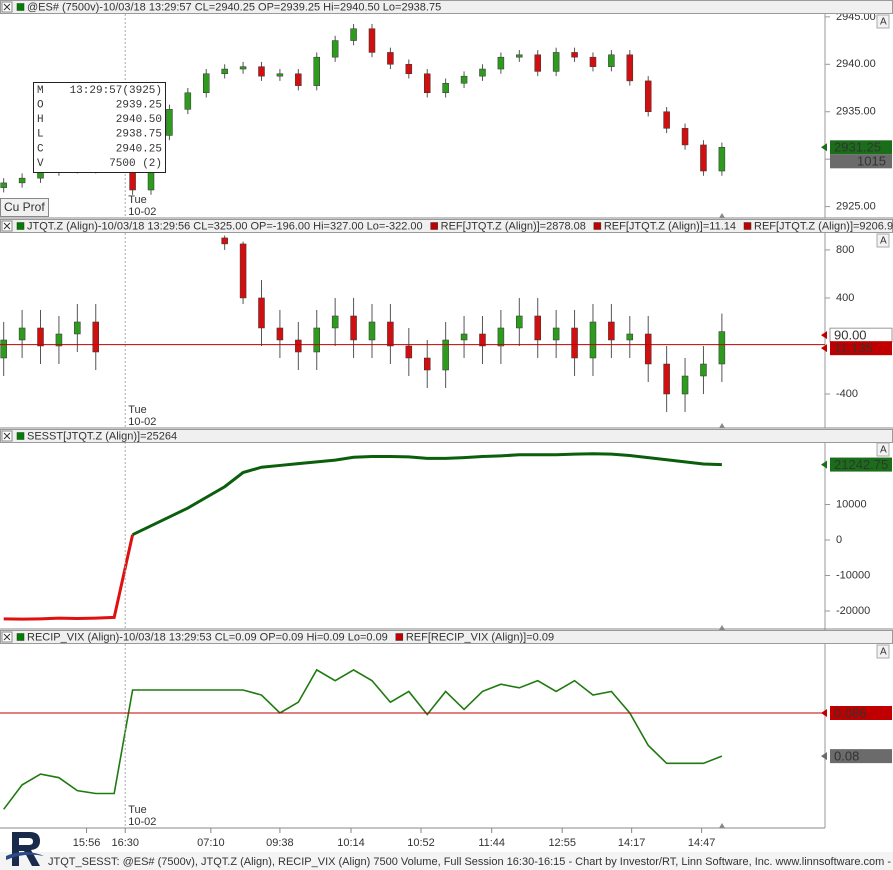 The width and height of the screenshot is (893, 870). Describe the element at coordinates (363, 739) in the screenshot. I see `plot-area` at that location.